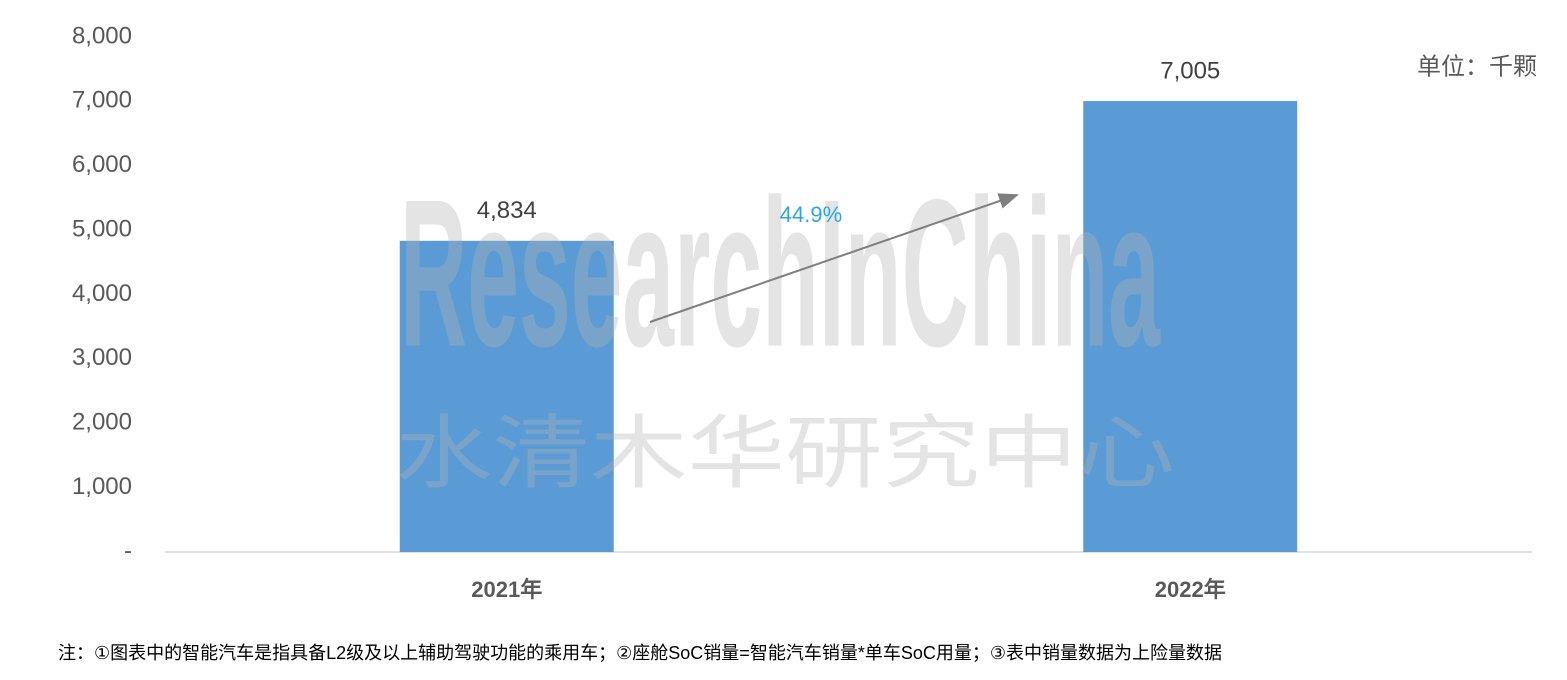 The width and height of the screenshot is (1567, 680). I want to click on y-tick-label: 3,000, so click(102, 357).